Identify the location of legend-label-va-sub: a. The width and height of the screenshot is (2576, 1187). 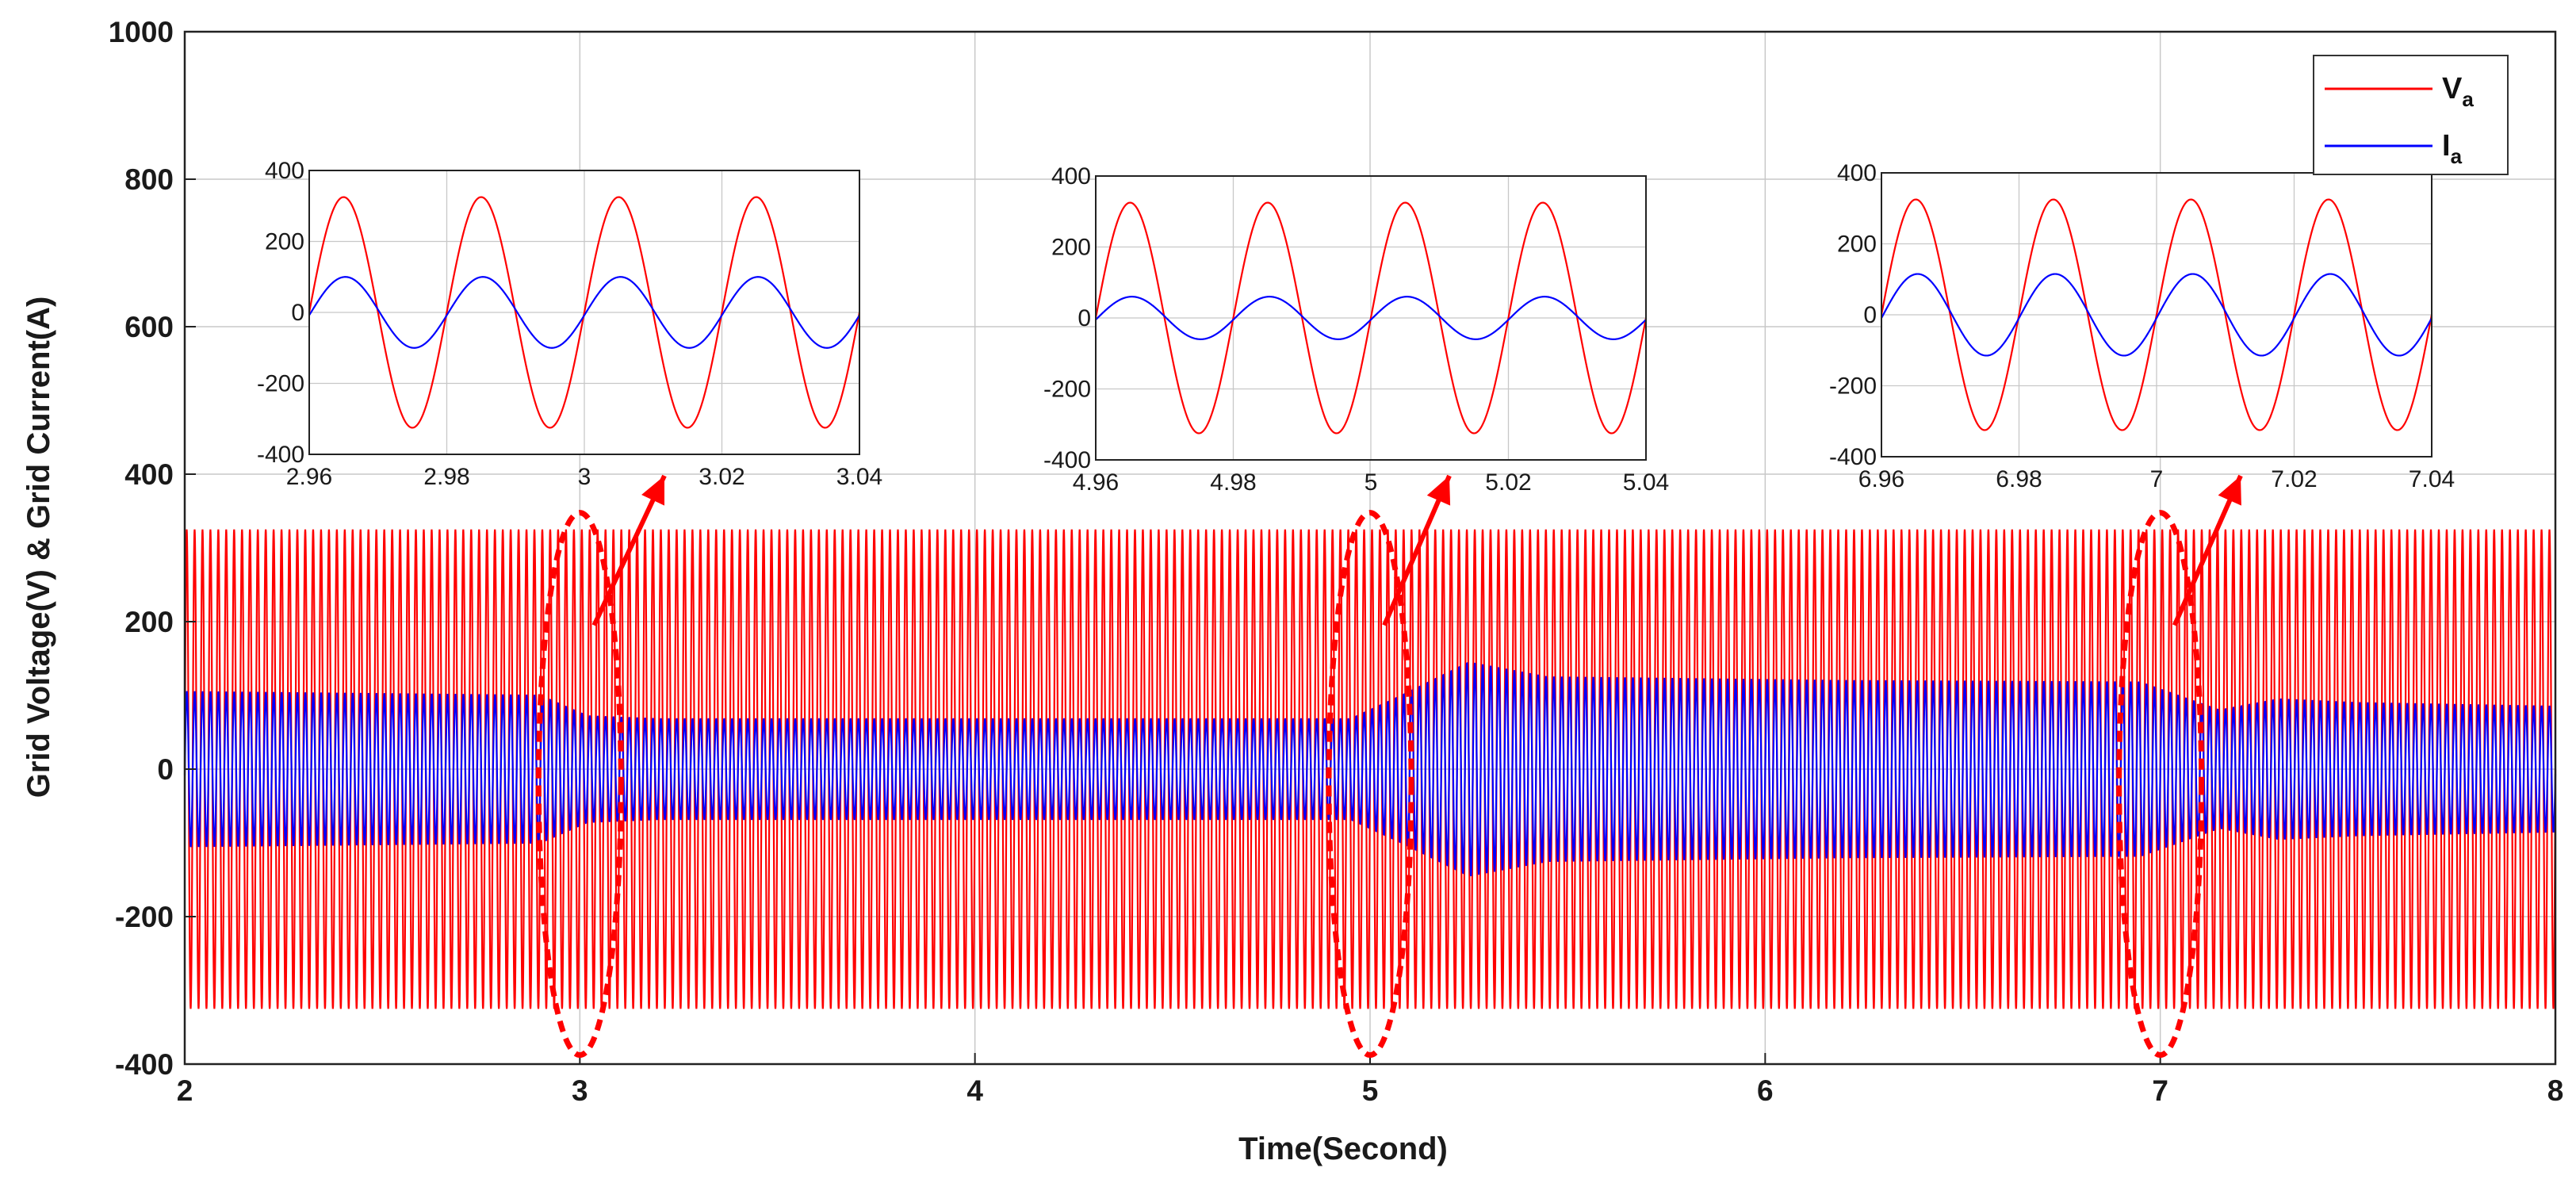
(2468, 99).